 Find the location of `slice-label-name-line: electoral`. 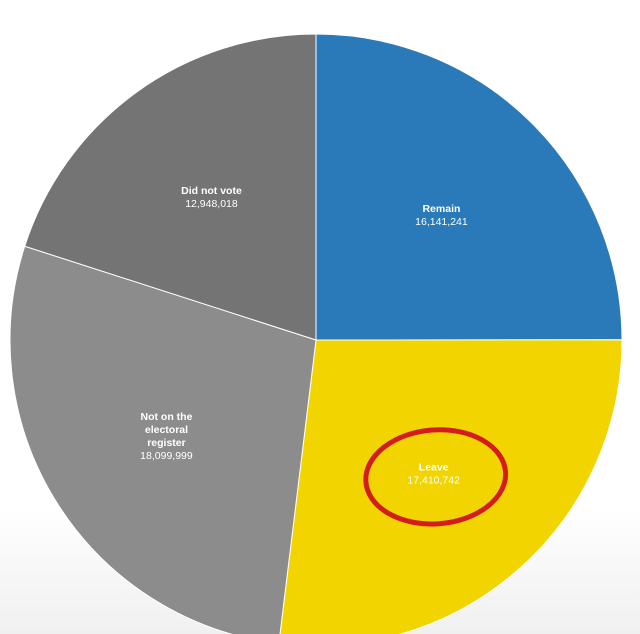

slice-label-name-line: electoral is located at coordinates (166, 430).